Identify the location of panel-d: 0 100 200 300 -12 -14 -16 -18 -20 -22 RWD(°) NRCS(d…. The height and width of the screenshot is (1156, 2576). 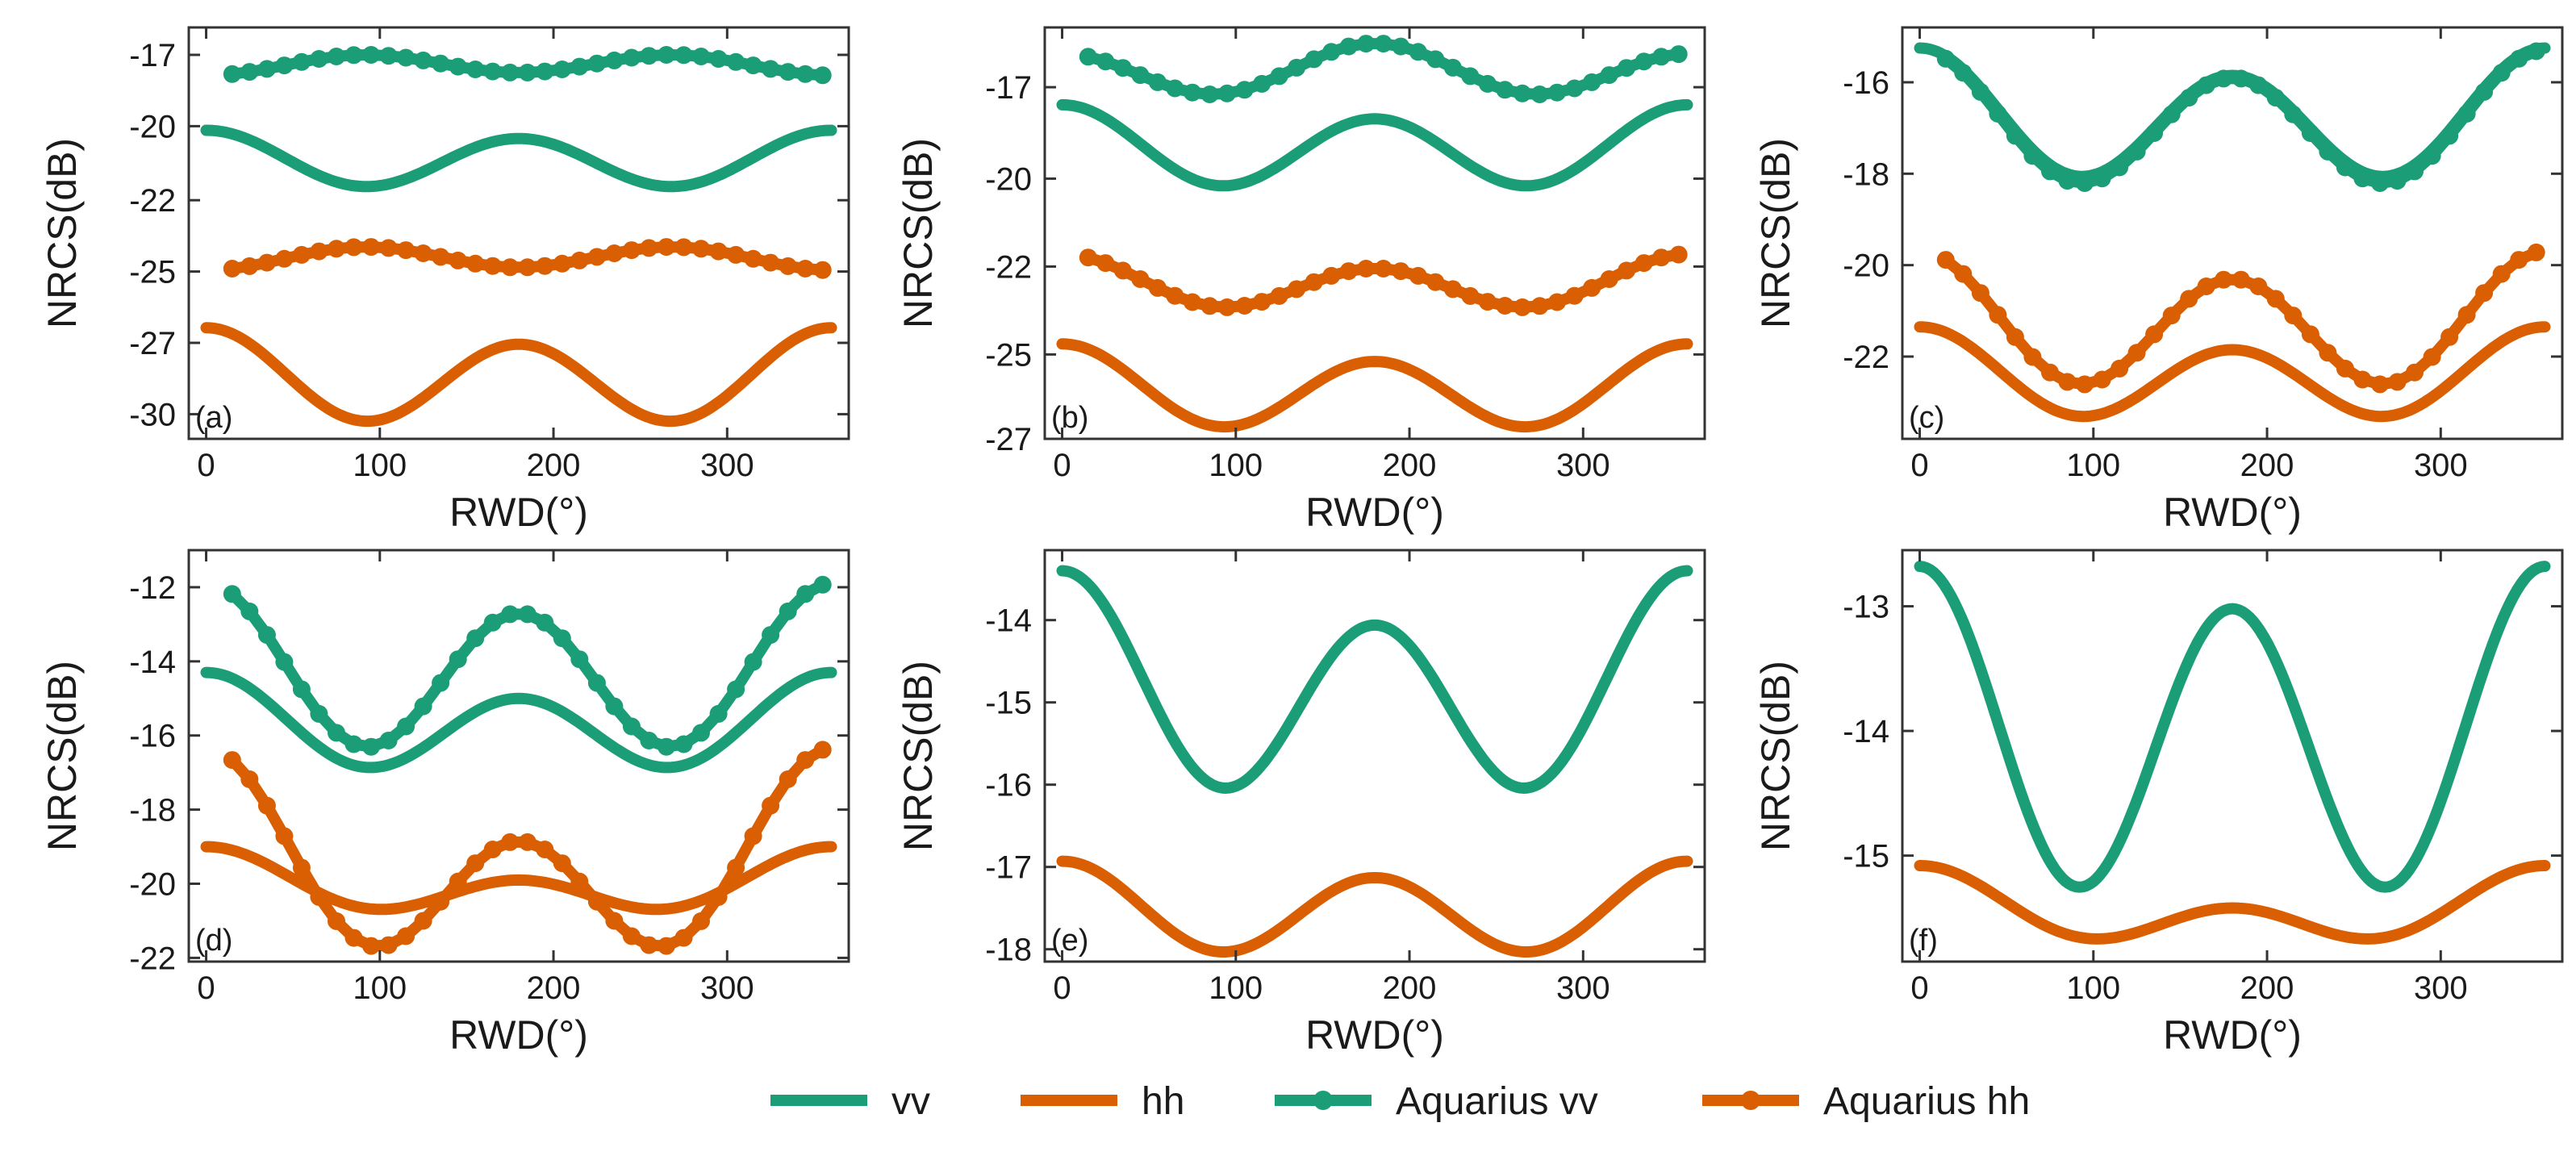
(445, 803).